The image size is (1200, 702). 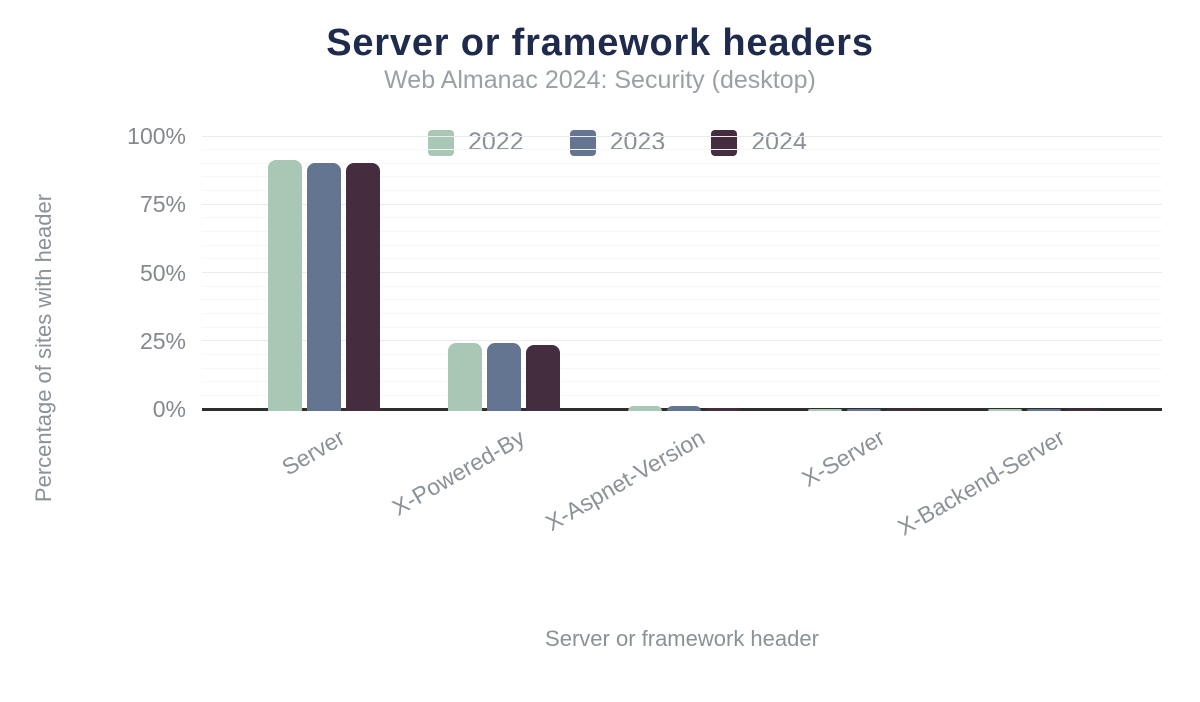 I want to click on bar-server-2022, so click(x=285, y=285).